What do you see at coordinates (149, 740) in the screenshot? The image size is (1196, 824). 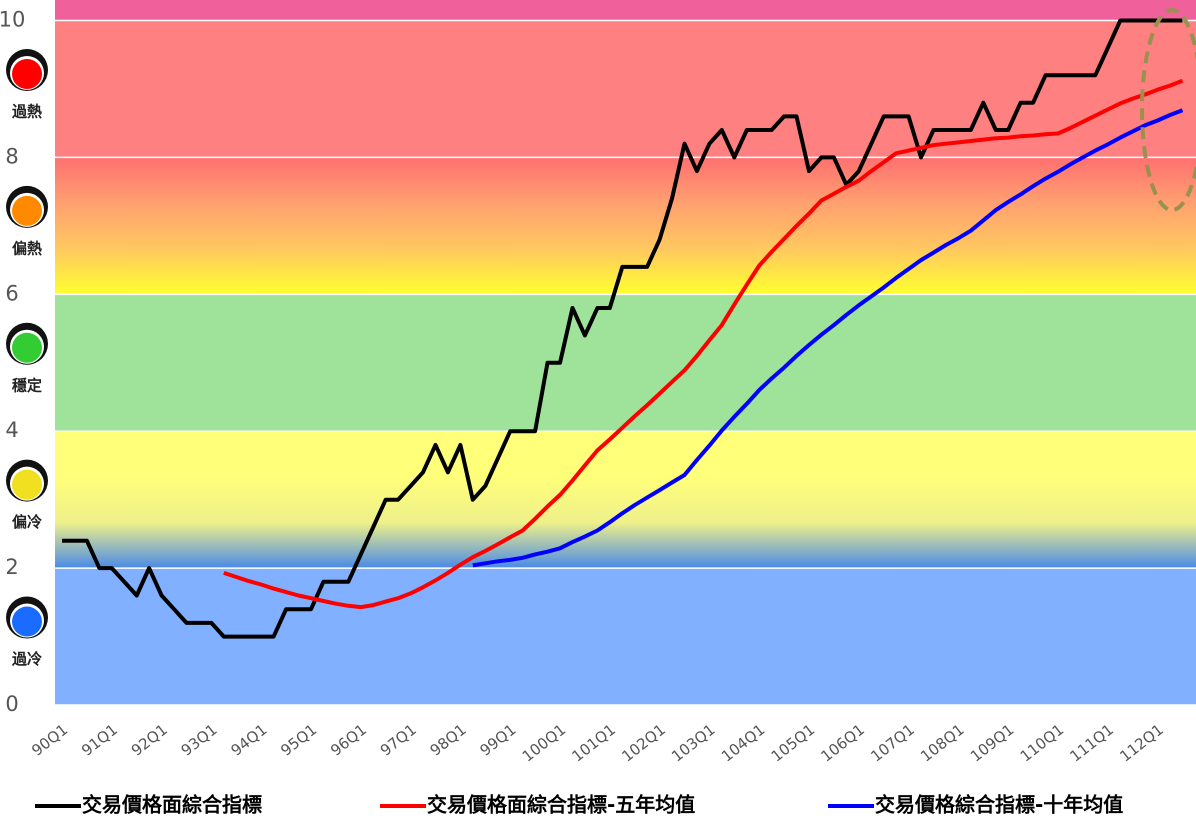 I see `x-tick-label: 92Q1` at bounding box center [149, 740].